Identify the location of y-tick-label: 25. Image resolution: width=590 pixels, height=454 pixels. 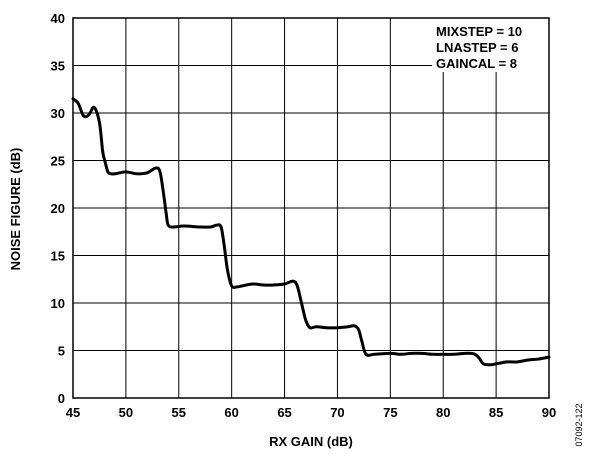
(58, 161).